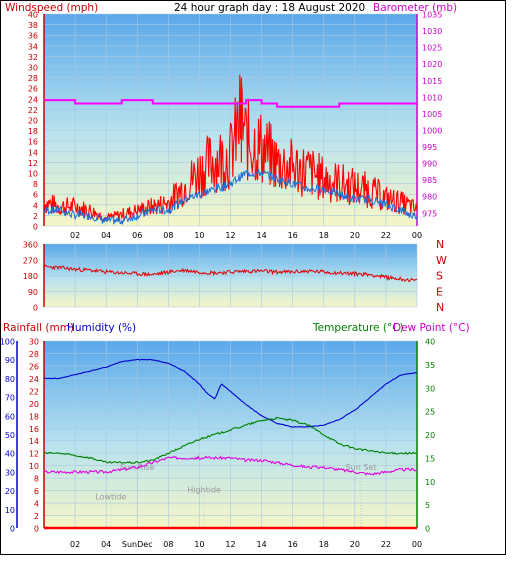 This screenshot has width=529, height=563. I want to click on climate-x-tick-label: 02, so click(75, 544).